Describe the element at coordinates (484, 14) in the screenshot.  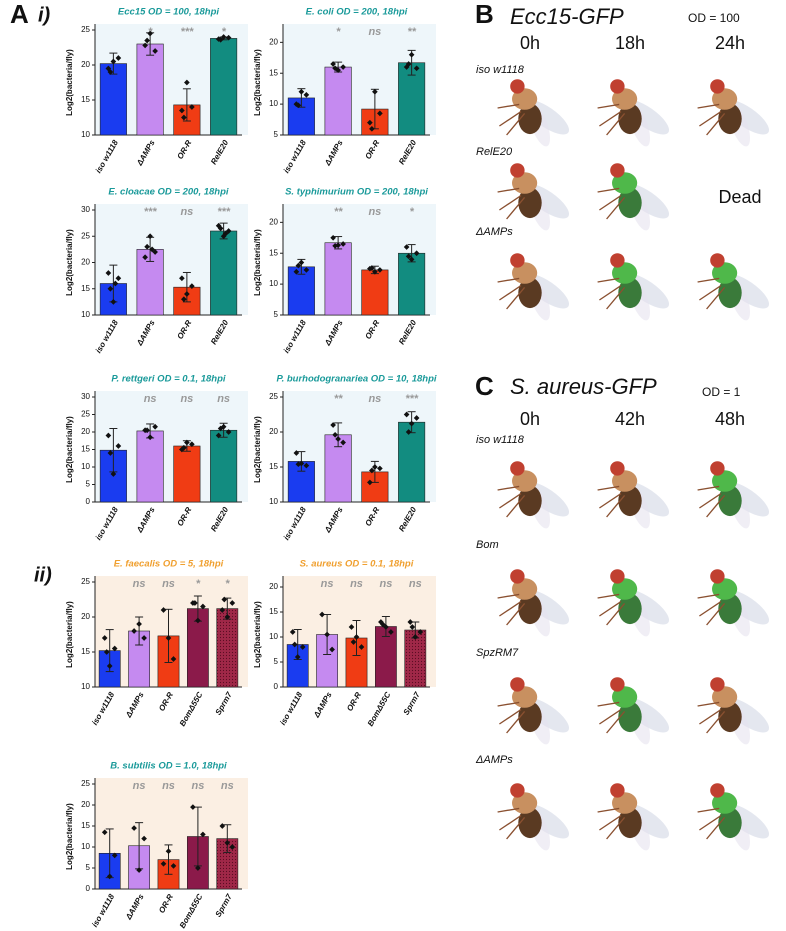
I see `panel-label: B` at that location.